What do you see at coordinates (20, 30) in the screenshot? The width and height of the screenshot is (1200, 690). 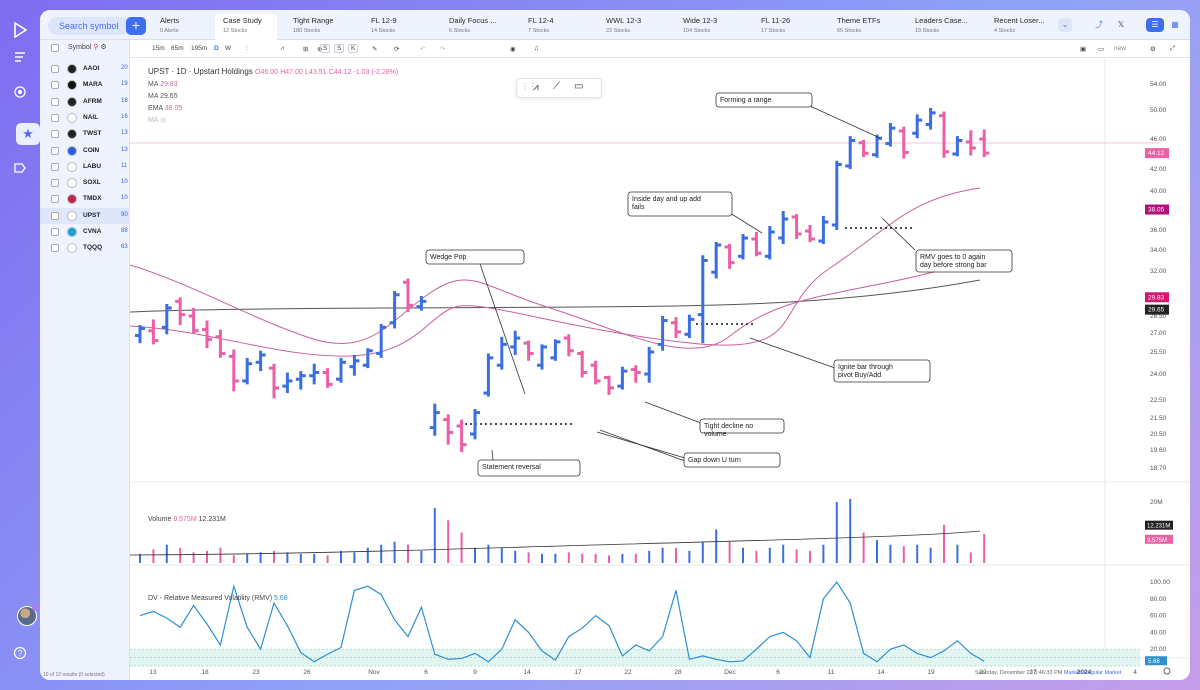 I see `logo-play-icon` at bounding box center [20, 30].